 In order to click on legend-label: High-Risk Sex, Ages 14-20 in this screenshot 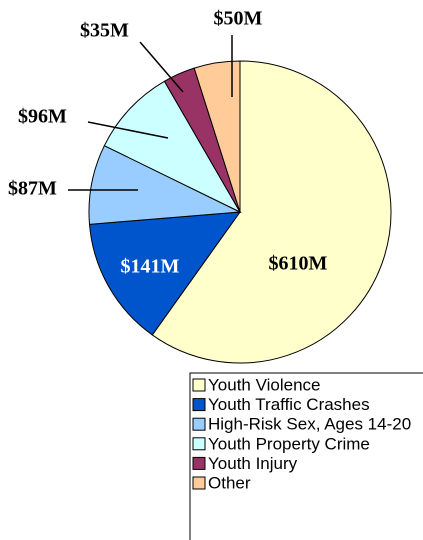, I will do `click(309, 424)`.